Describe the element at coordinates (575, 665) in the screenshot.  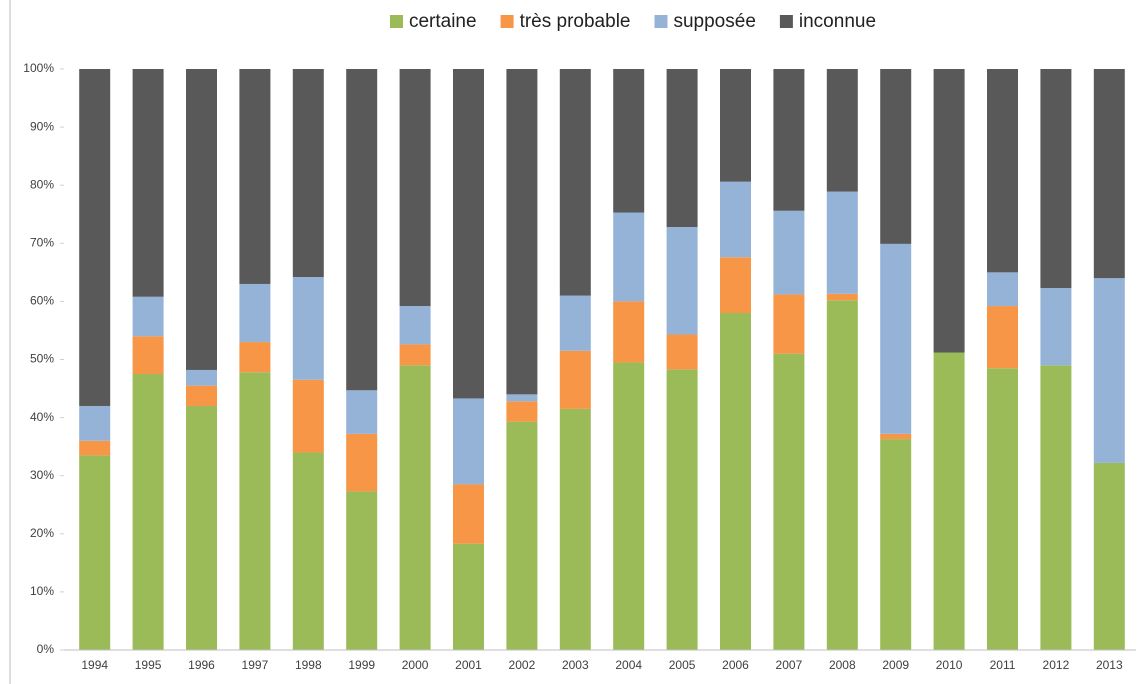
I see `x-tick-label: 2003` at that location.